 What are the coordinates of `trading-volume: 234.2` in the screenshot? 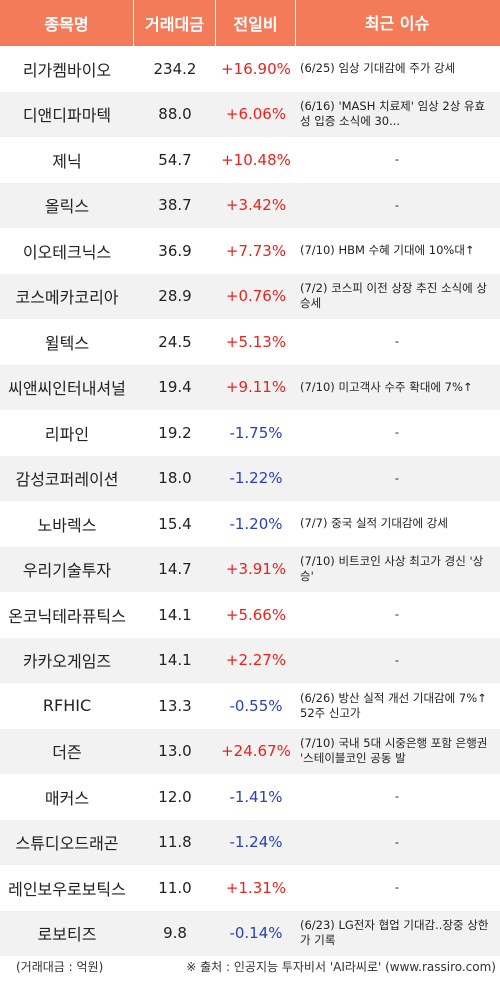 It's located at (175, 68).